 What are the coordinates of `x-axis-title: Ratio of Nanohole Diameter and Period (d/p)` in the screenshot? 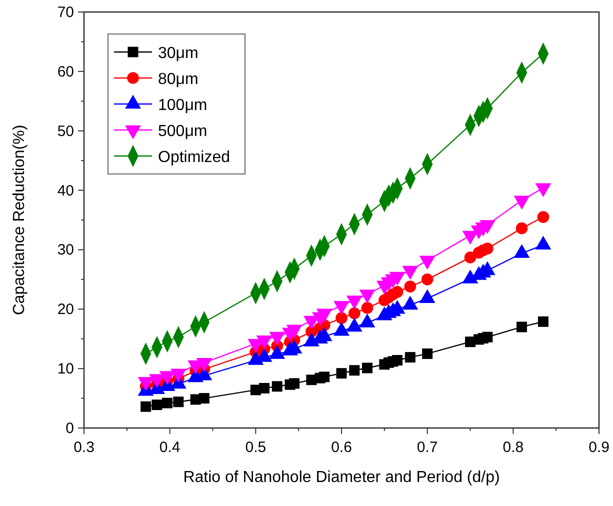 It's located at (341, 477).